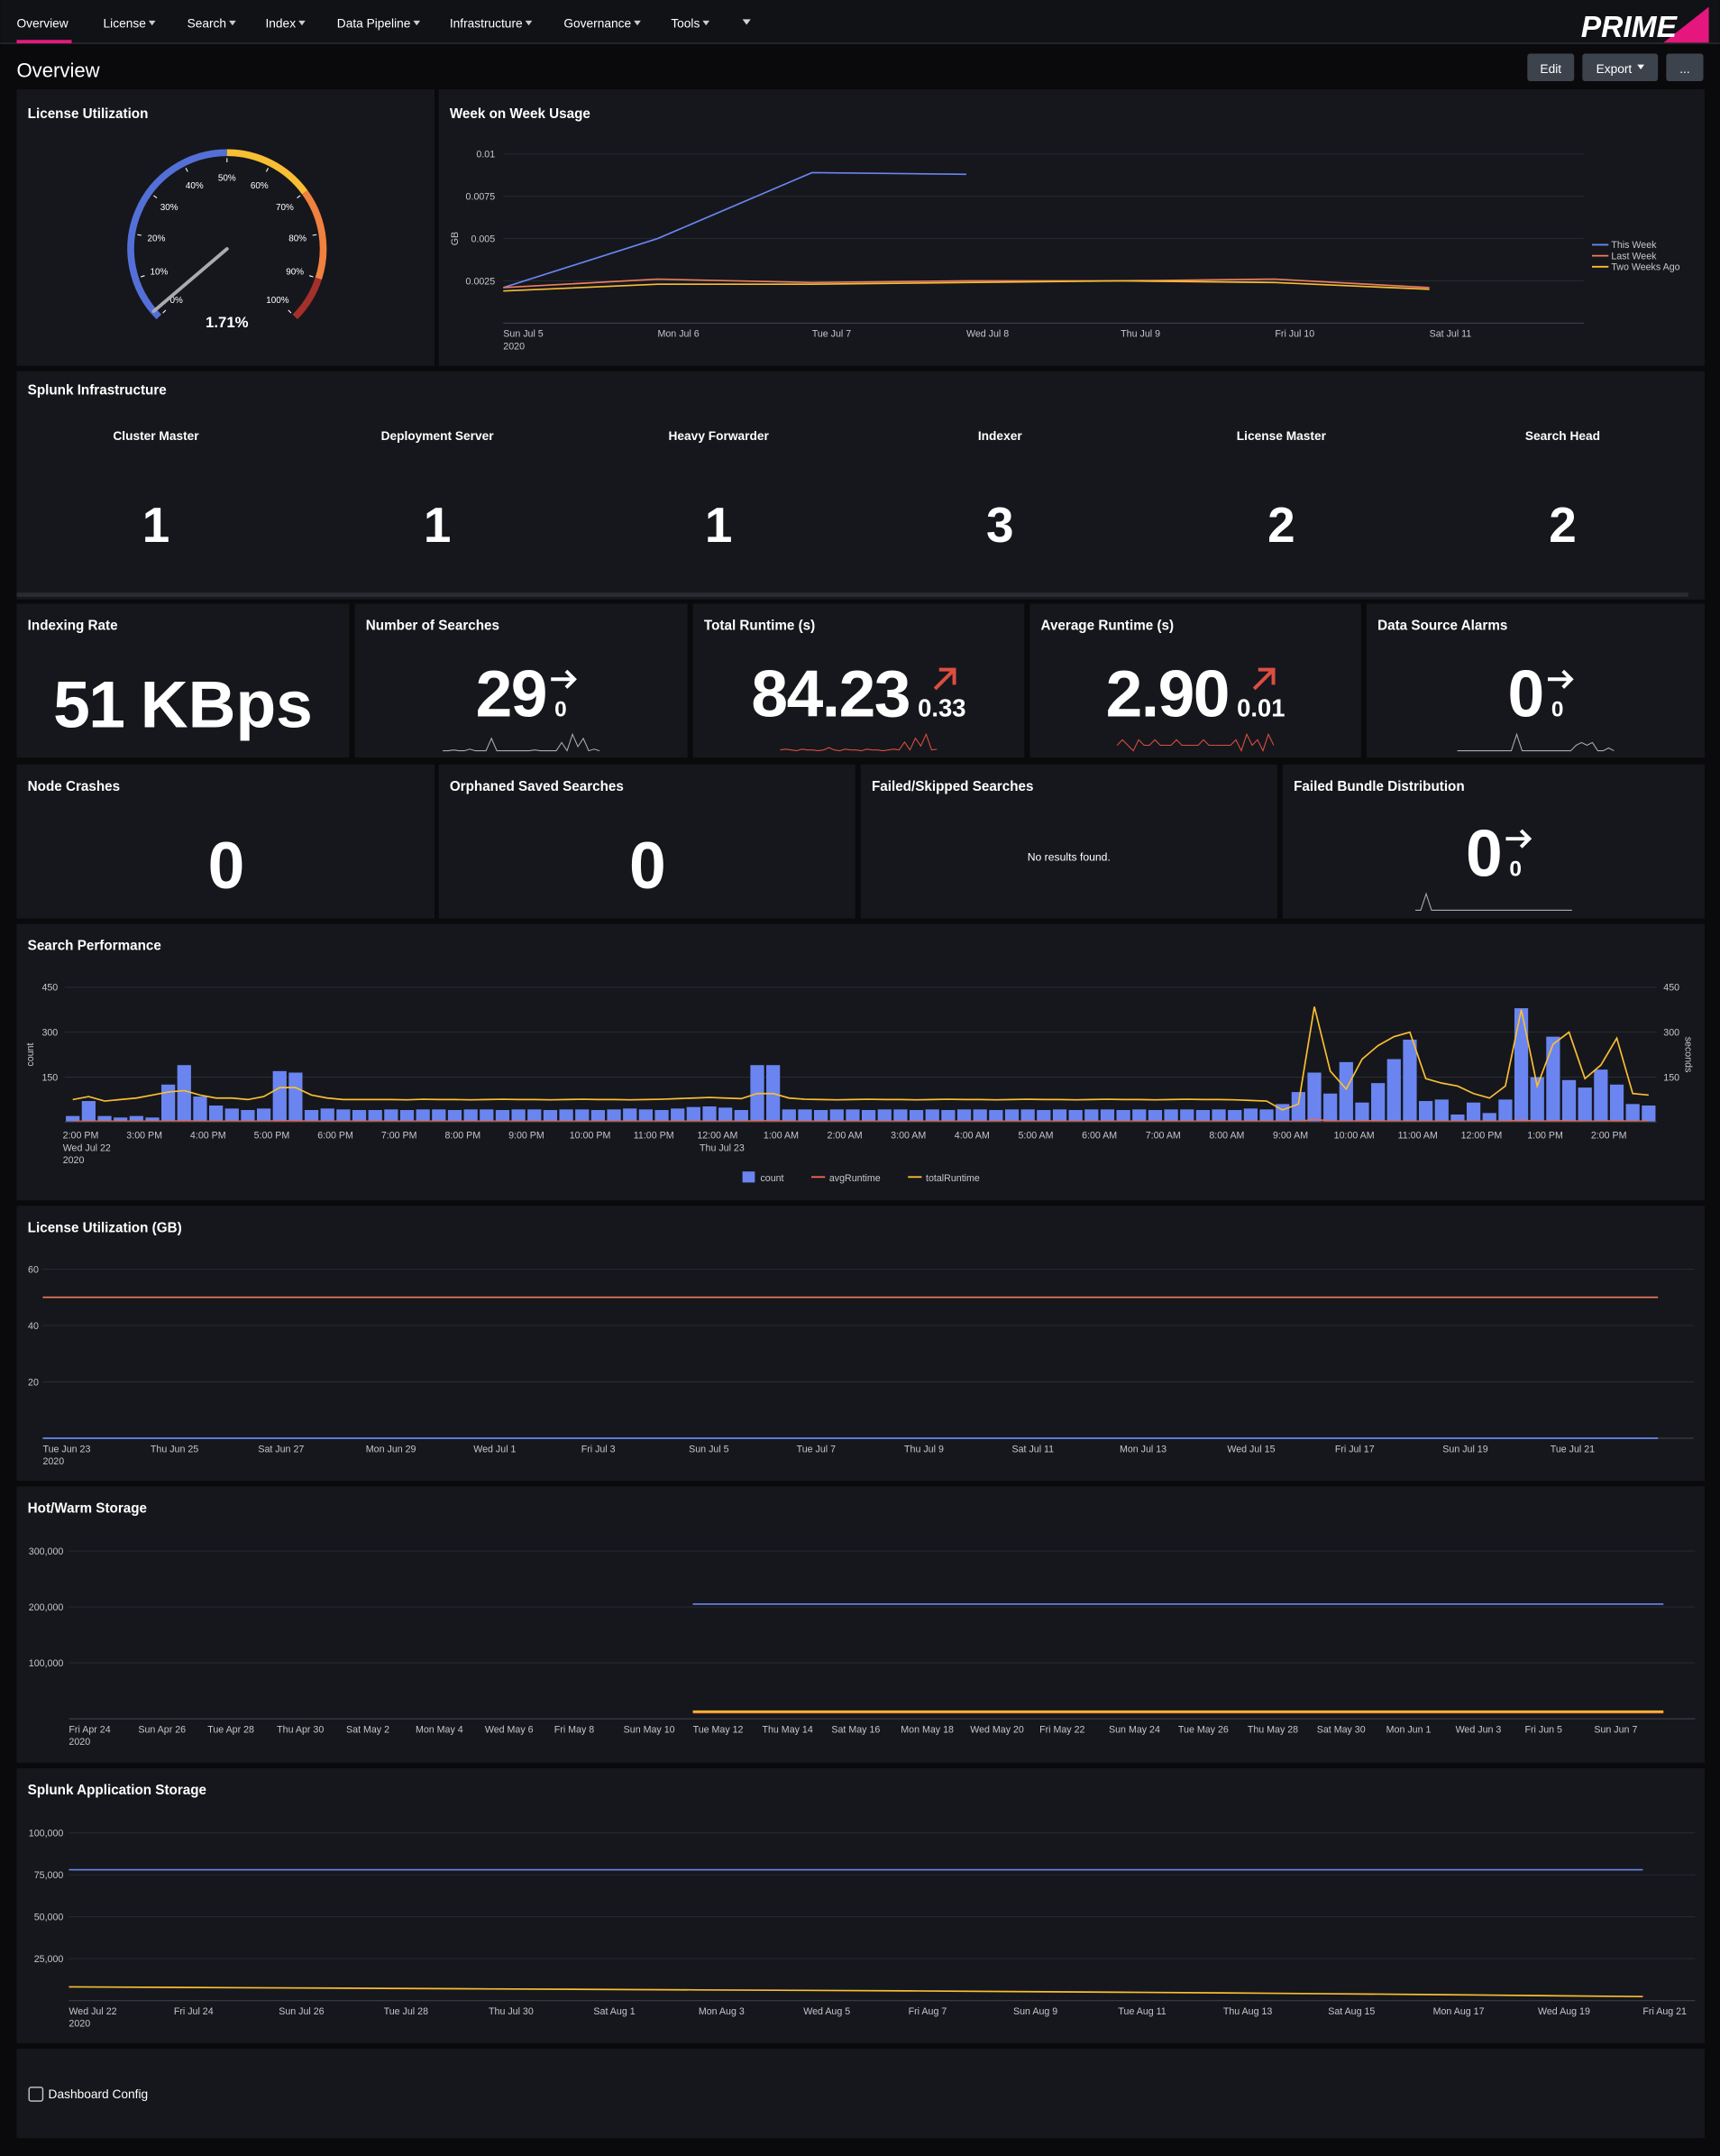  What do you see at coordinates (1099, 1136) in the screenshot?
I see `x-tick-label: 6:00 AM` at bounding box center [1099, 1136].